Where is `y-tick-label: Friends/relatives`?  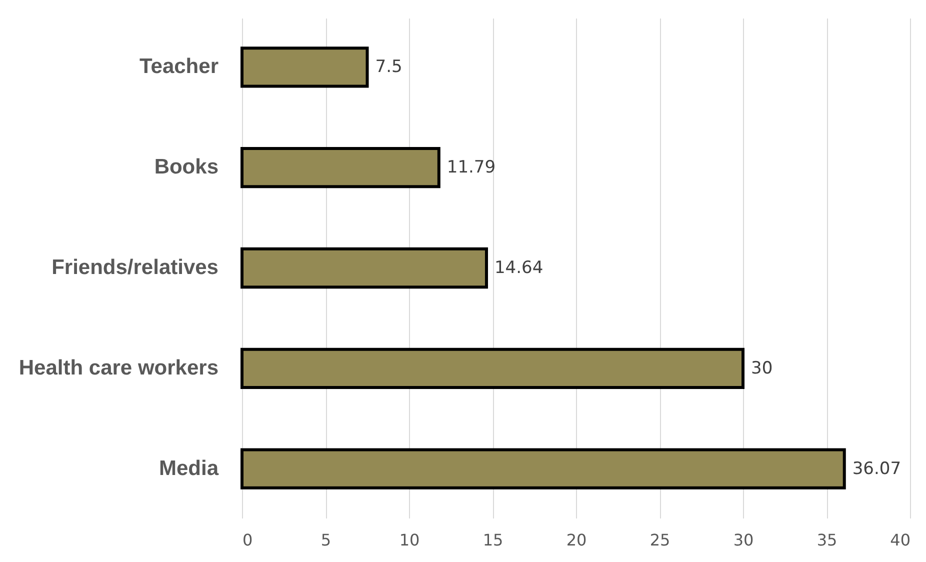
y-tick-label: Friends/relatives is located at coordinates (135, 267).